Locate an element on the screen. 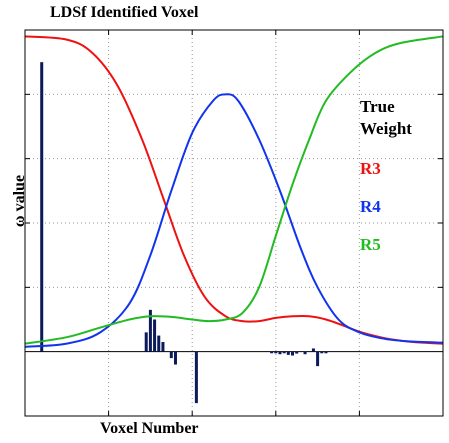  legend: True Weight R3 R4 R5 is located at coordinates (386, 175).